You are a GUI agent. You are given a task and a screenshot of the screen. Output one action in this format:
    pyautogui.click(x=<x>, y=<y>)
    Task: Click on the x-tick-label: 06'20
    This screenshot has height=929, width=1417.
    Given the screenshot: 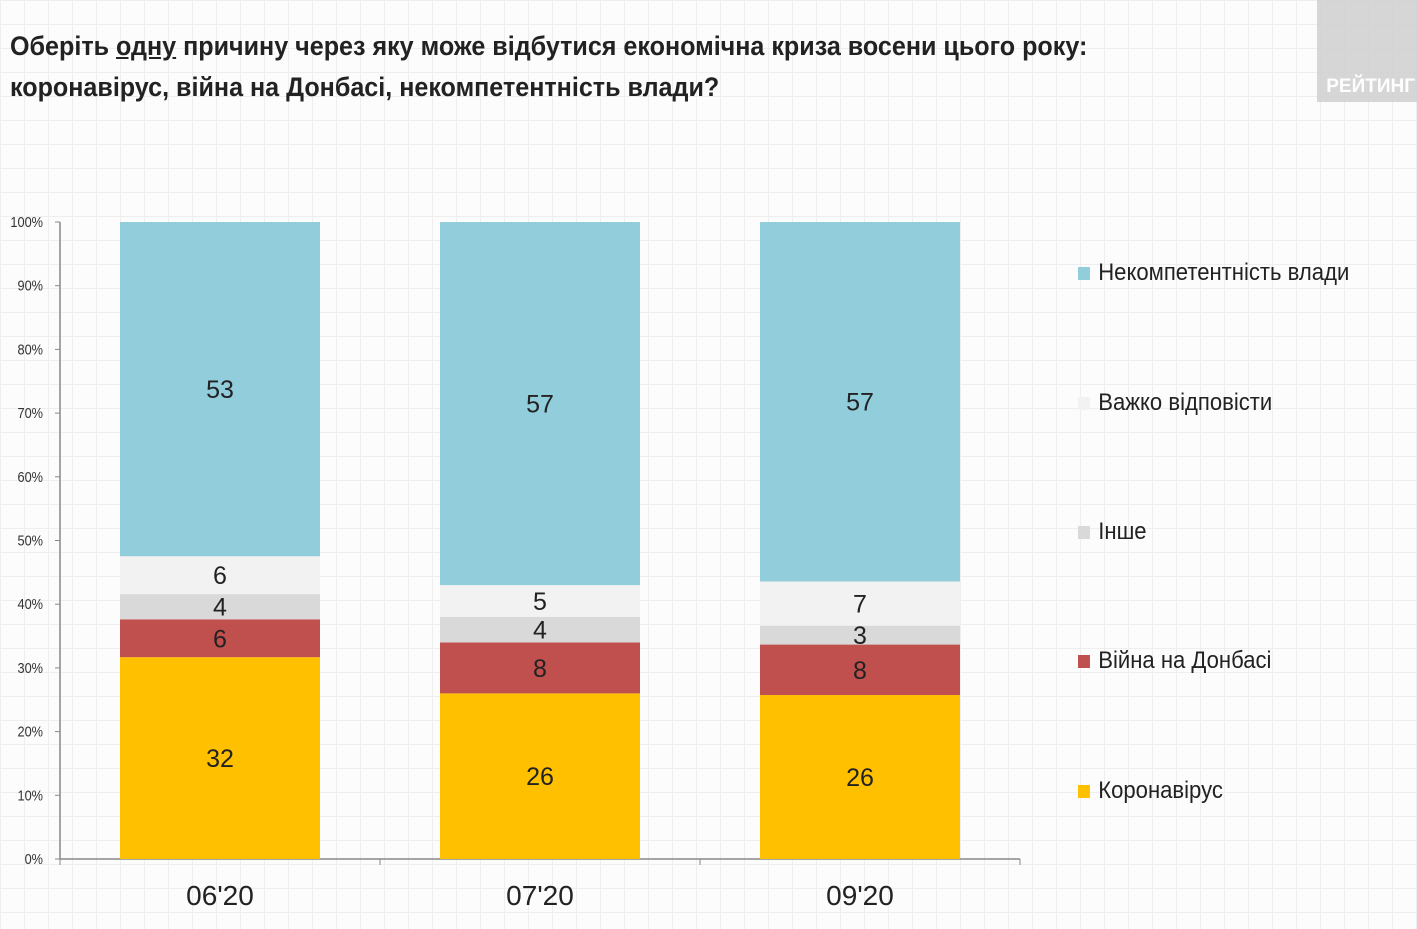 What is the action you would take?
    pyautogui.click(x=220, y=895)
    